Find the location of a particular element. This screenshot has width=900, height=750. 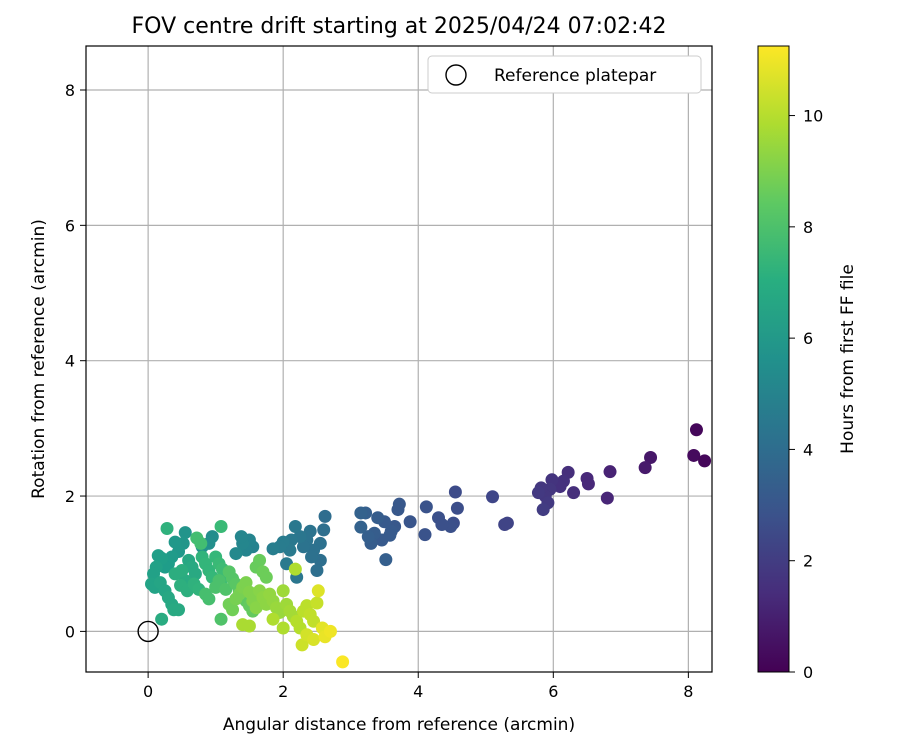

y-tick-label: 8 is located at coordinates (70, 90).